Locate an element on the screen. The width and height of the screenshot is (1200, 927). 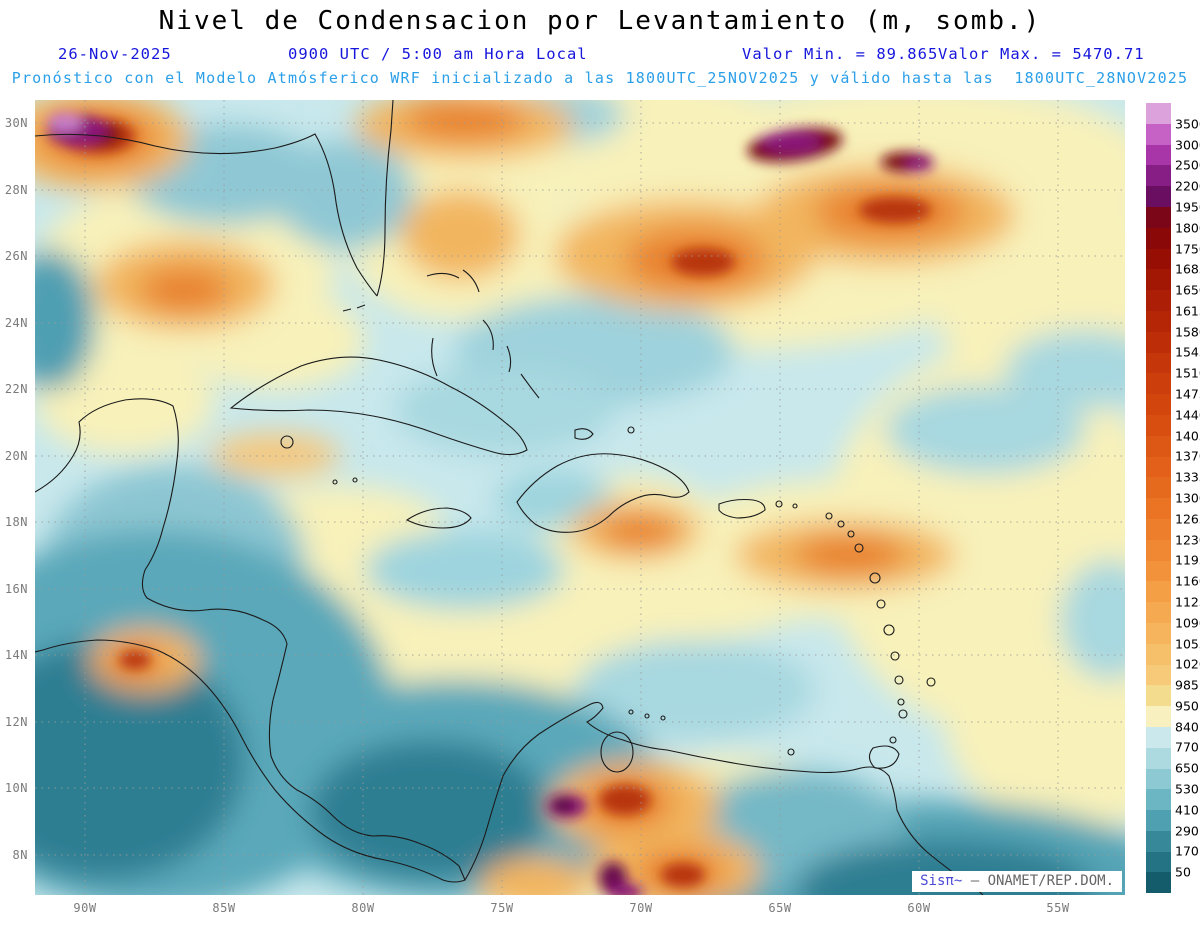
colorbar-level-label: 1405 is located at coordinates (1187, 436).